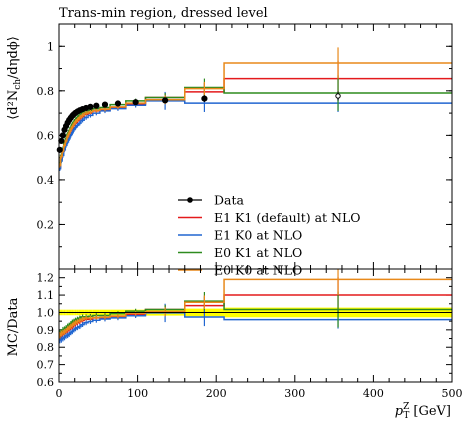 Image resolution: width=467 pixels, height=421 pixels. What do you see at coordinates (190, 200) in the screenshot?
I see `legend-data-marker` at bounding box center [190, 200].